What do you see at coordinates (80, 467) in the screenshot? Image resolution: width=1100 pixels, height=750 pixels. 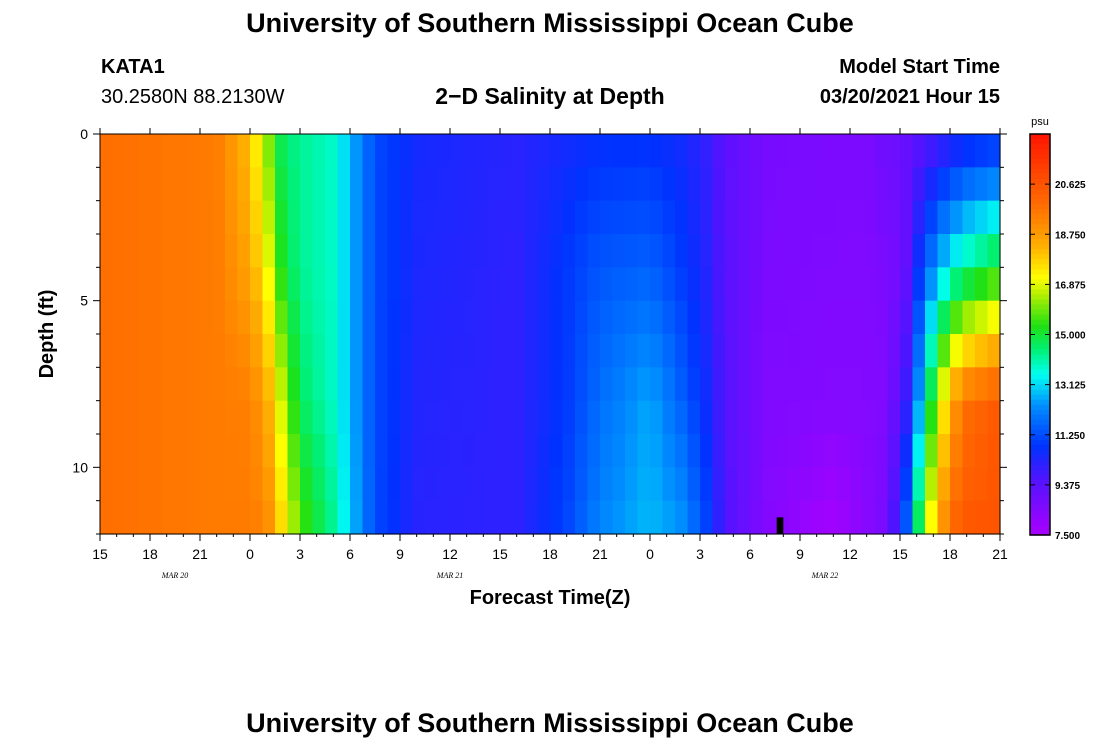 I see `y-tick-label: 10` at bounding box center [80, 467].